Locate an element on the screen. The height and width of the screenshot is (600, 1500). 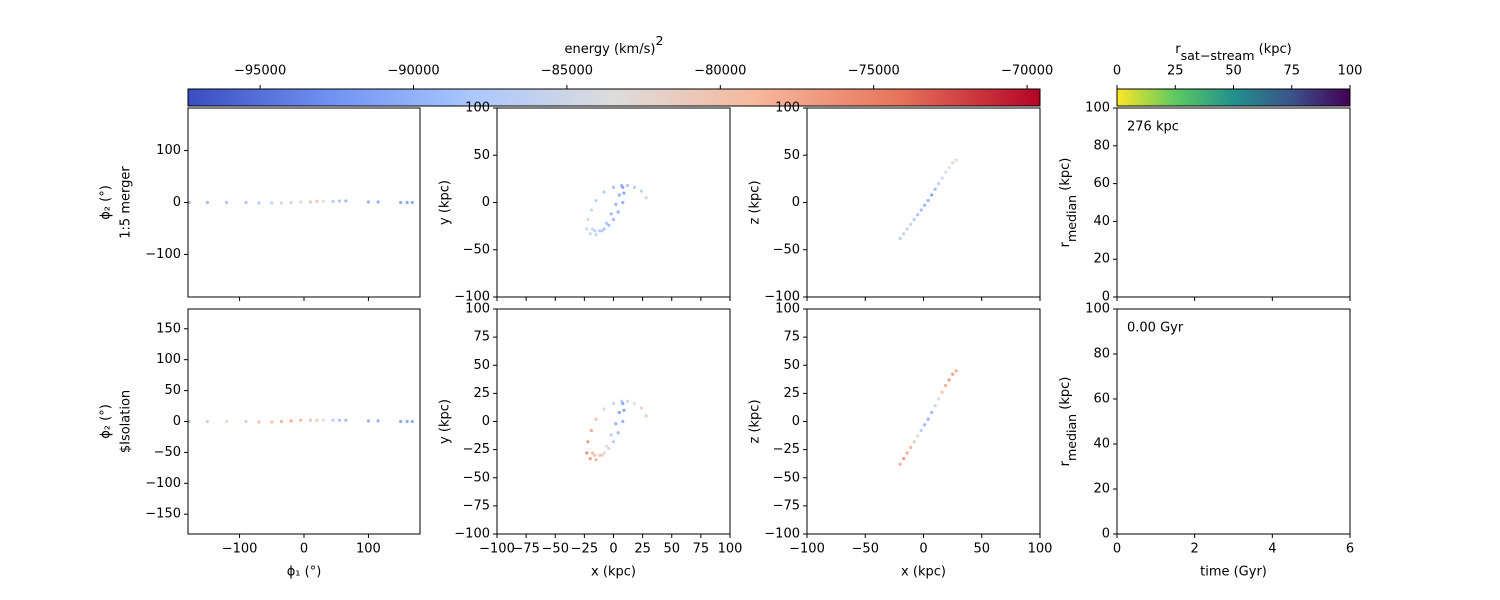
x-axis-label: ϕ₁ (°) is located at coordinates (304, 572).